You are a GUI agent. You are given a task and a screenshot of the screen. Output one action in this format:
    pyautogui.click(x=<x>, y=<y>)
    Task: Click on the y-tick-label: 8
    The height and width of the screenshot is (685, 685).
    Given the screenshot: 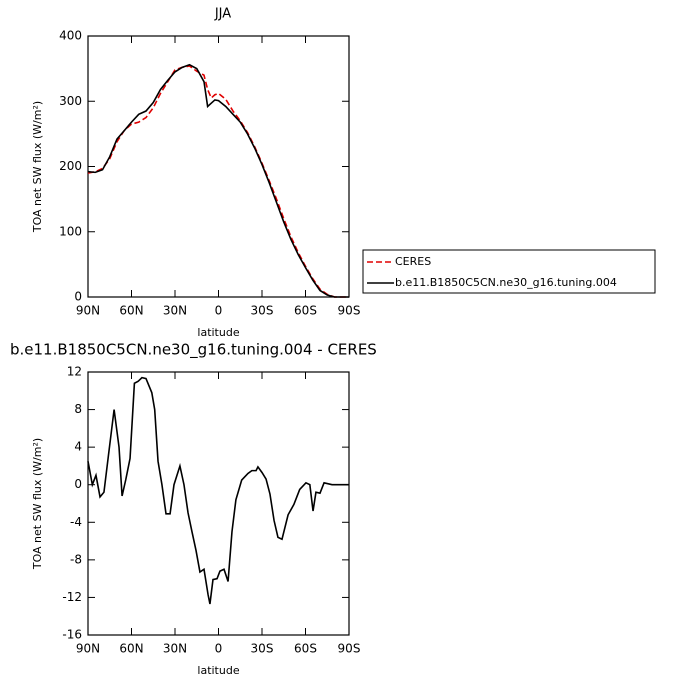 What is the action you would take?
    pyautogui.click(x=78, y=409)
    